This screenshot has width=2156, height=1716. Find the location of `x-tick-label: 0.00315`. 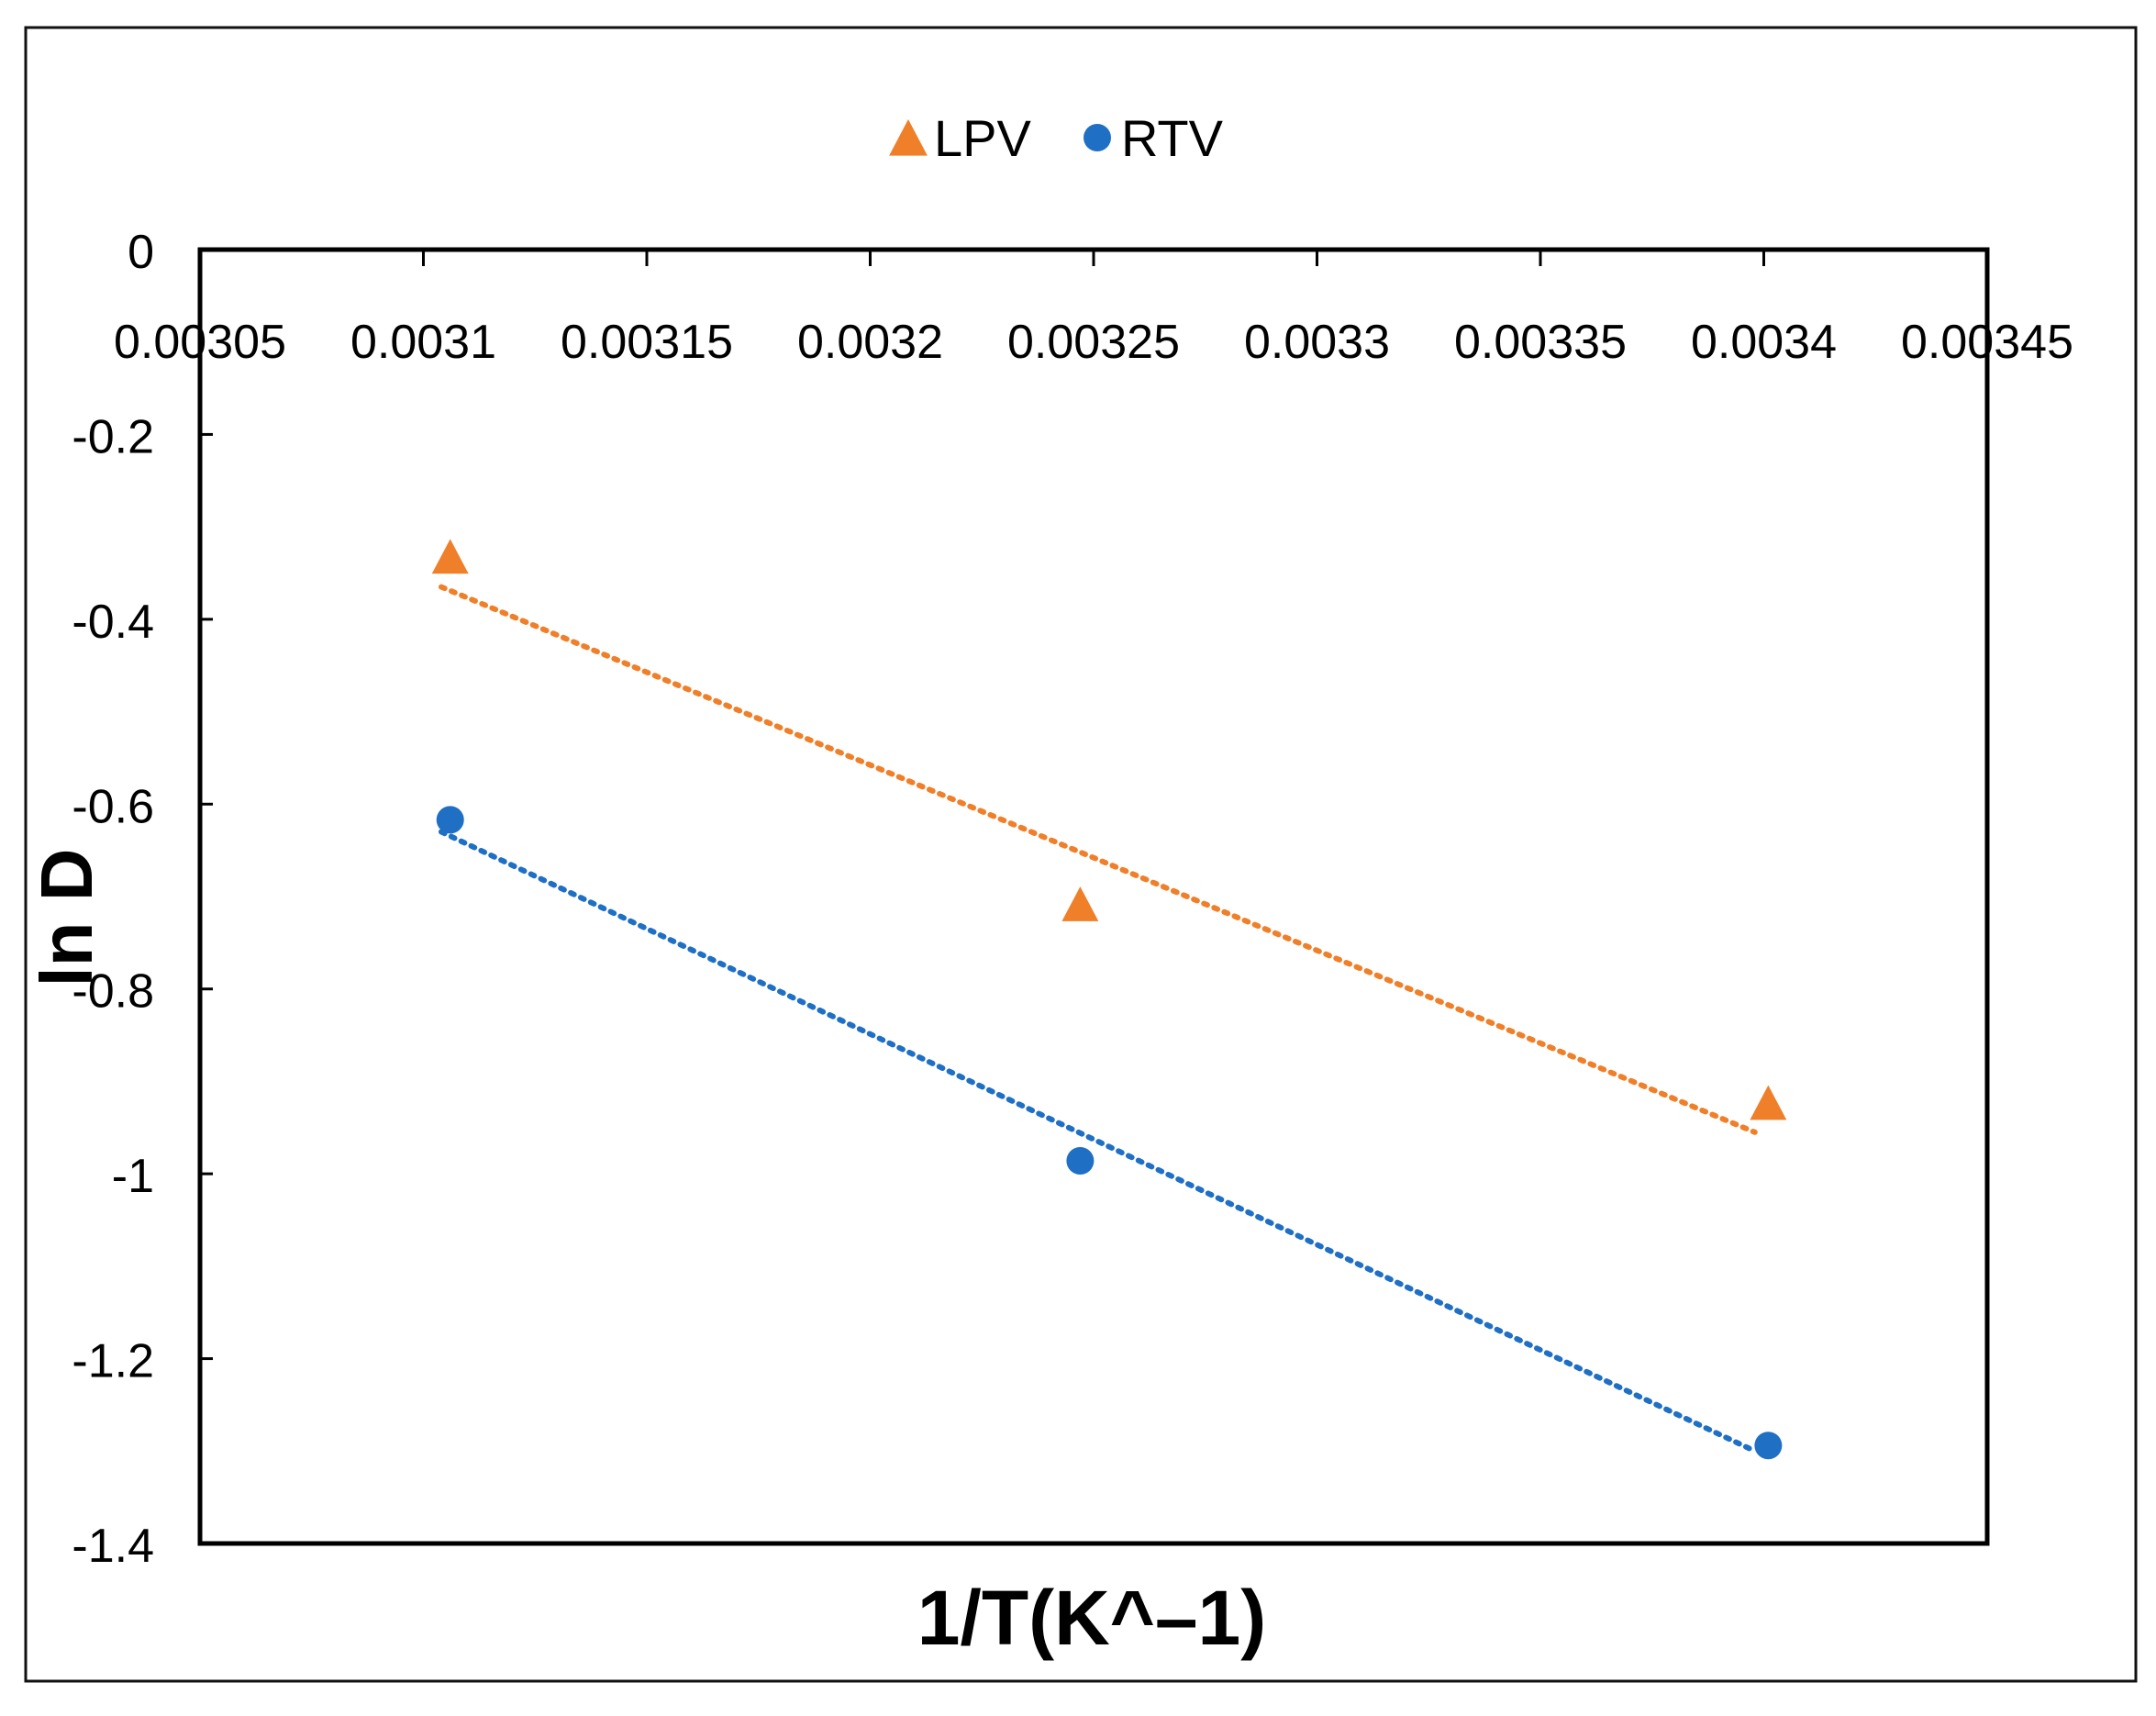

x-tick-label: 0.00315 is located at coordinates (647, 342).